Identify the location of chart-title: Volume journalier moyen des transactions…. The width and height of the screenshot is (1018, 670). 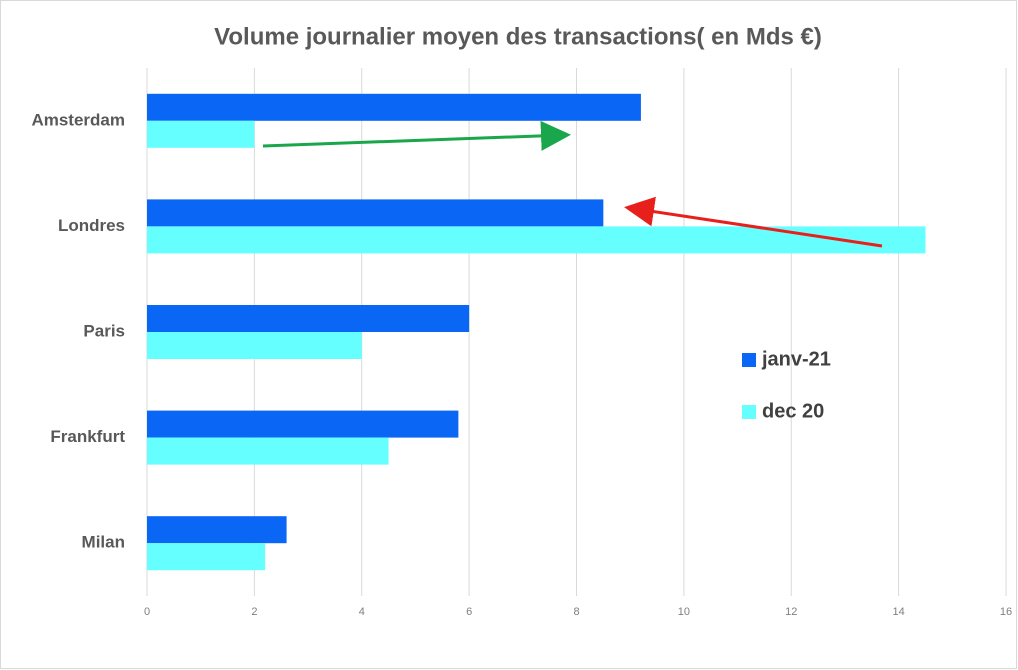
(518, 36).